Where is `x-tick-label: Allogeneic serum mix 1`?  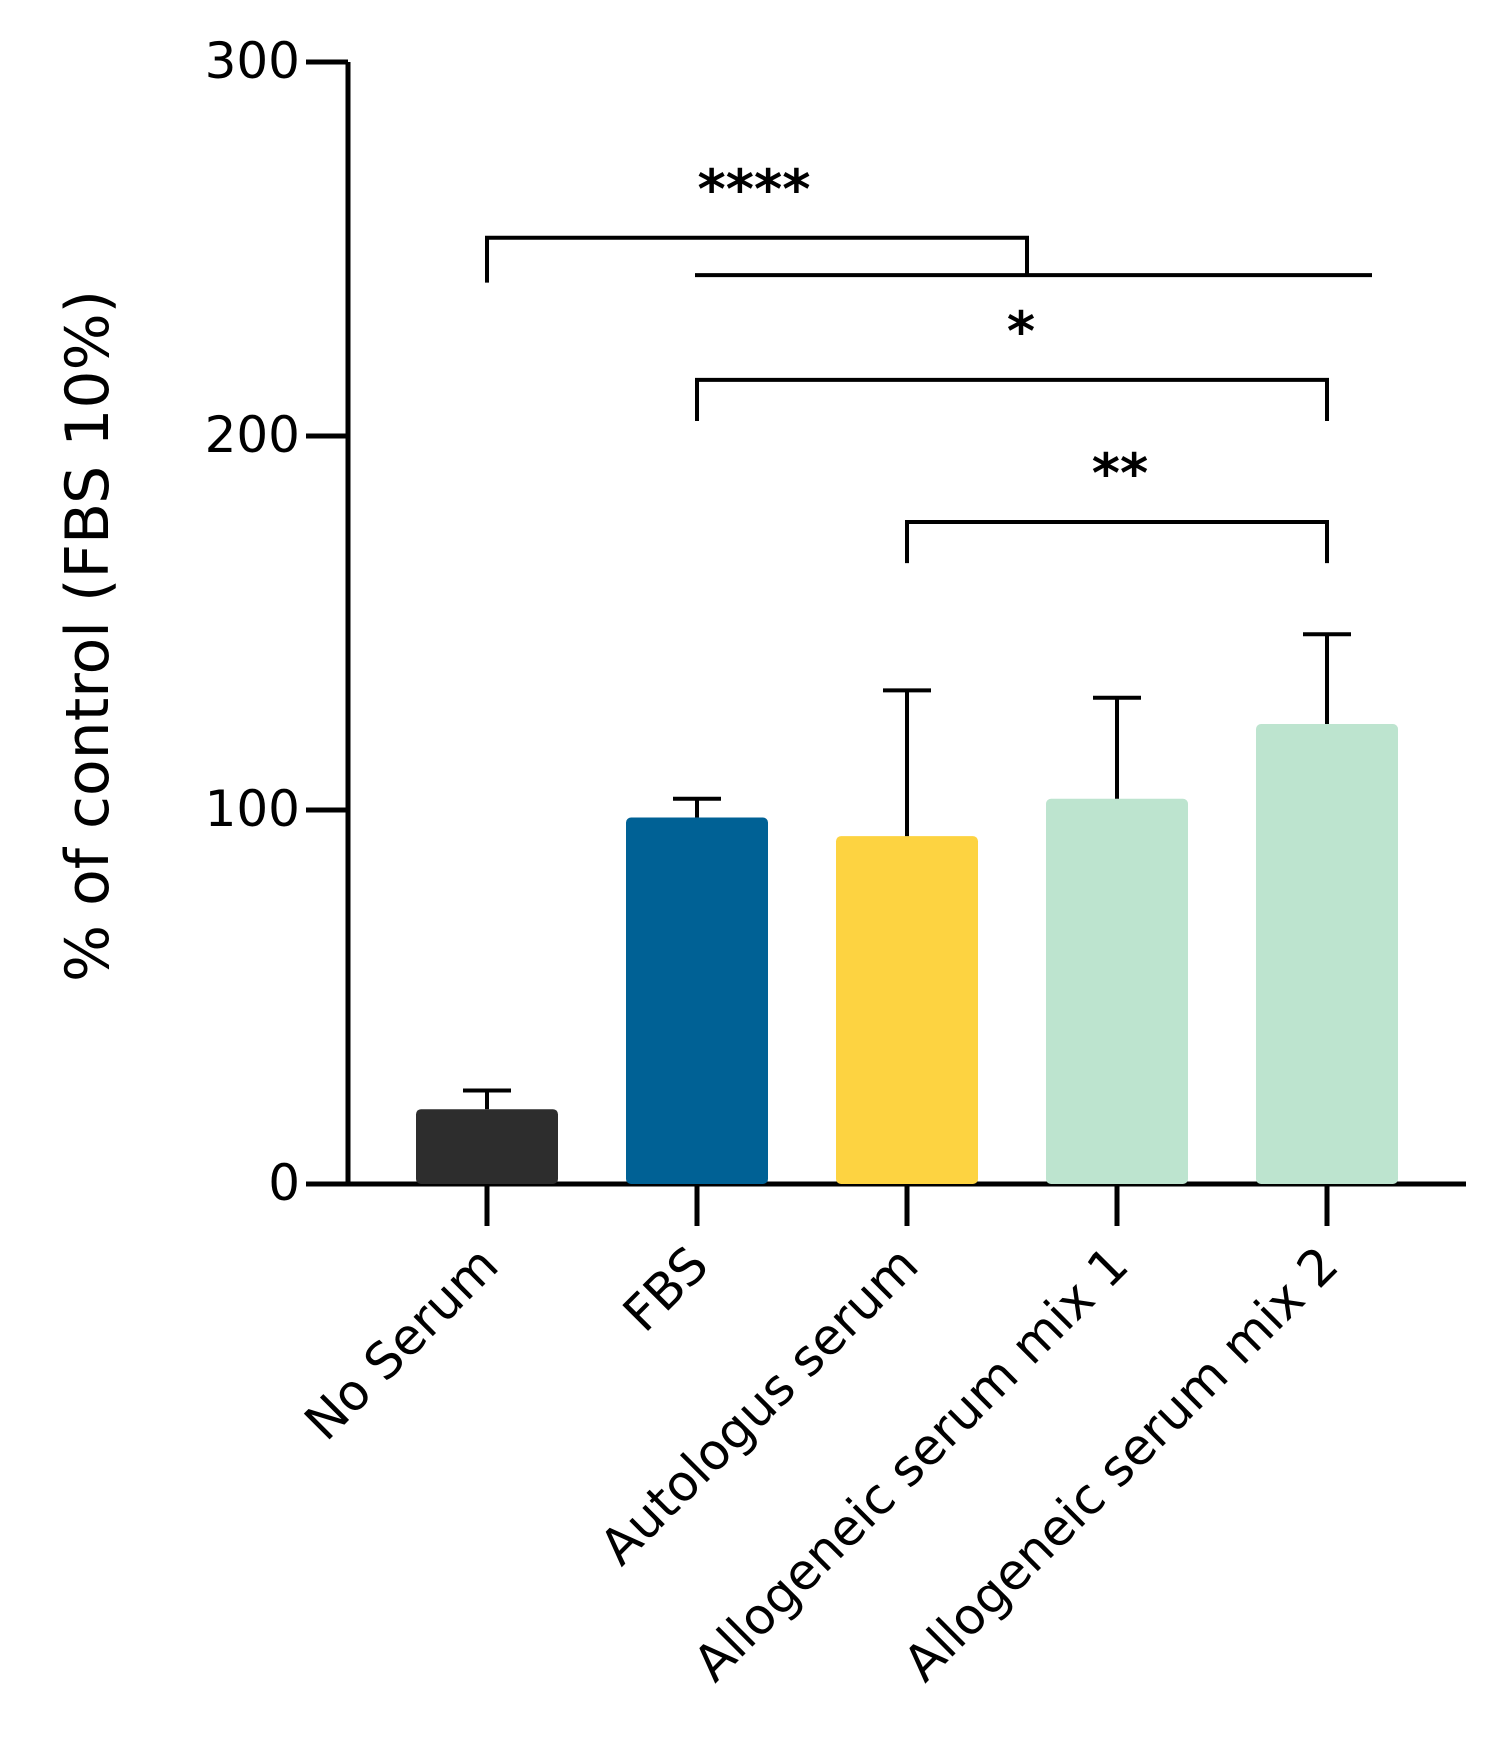
x-tick-label: Allogeneic serum mix 1 is located at coordinates (910, 1463).